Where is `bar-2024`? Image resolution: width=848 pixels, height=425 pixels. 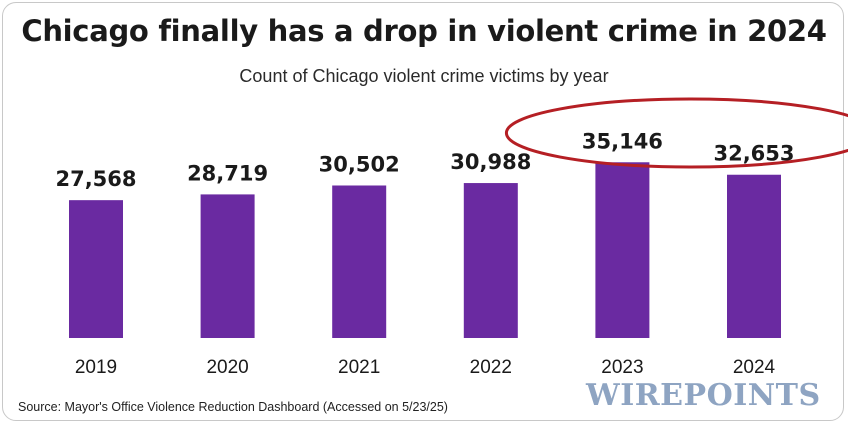 bar-2024 is located at coordinates (754, 256).